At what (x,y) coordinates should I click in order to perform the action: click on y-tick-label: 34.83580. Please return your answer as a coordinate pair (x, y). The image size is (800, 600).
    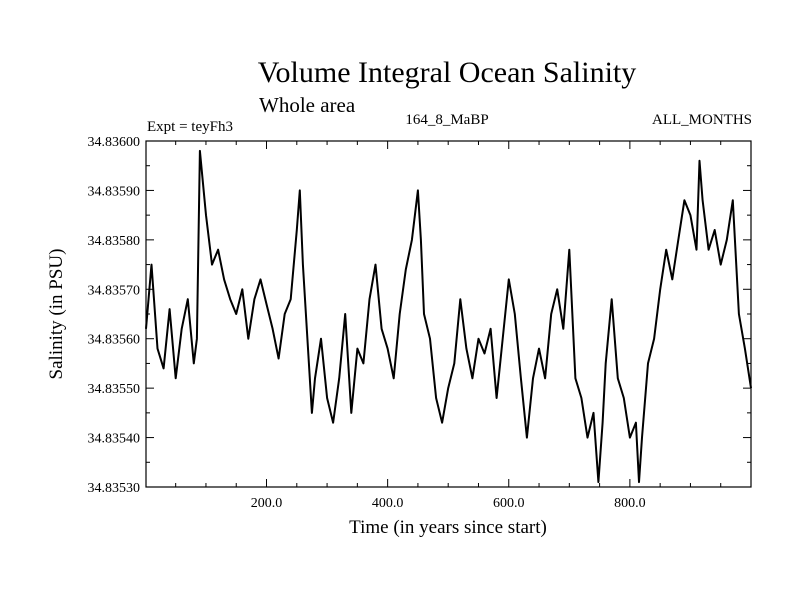
    Looking at the image, I should click on (114, 241).